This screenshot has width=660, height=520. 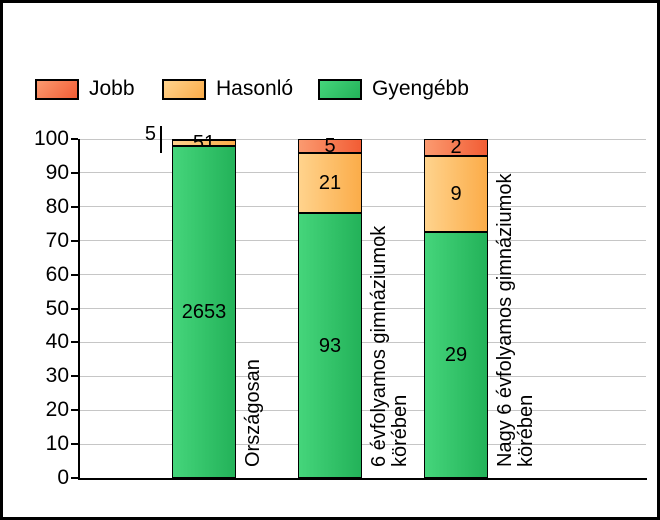 I want to click on legend-swatch-jobb, so click(x=57, y=89).